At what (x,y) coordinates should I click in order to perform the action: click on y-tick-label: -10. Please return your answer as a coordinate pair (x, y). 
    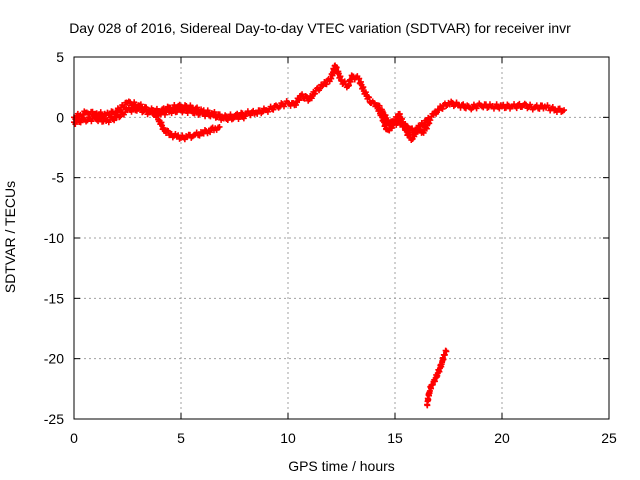
    Looking at the image, I should click on (54, 238).